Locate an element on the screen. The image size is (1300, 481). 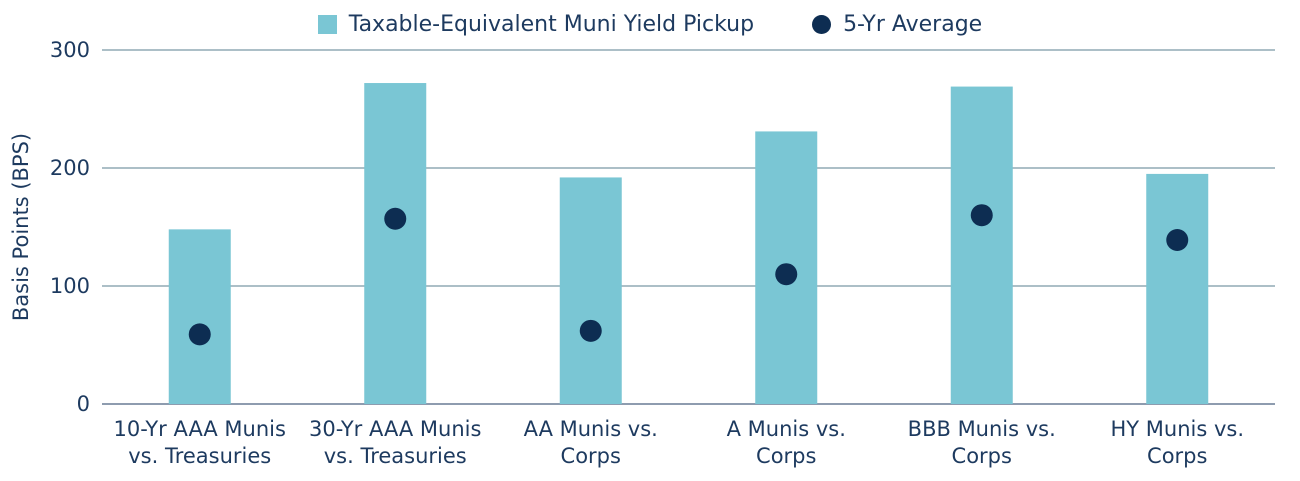
x-tick-label-line: HY Munis vs. is located at coordinates (1177, 429).